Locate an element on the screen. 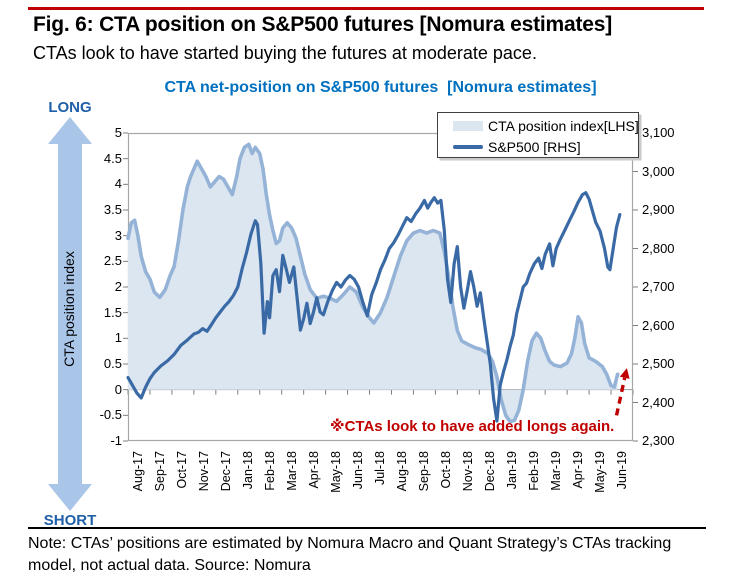 Image resolution: width=734 pixels, height=582 pixels. x-axis-label: Oct-17 is located at coordinates (182, 470).